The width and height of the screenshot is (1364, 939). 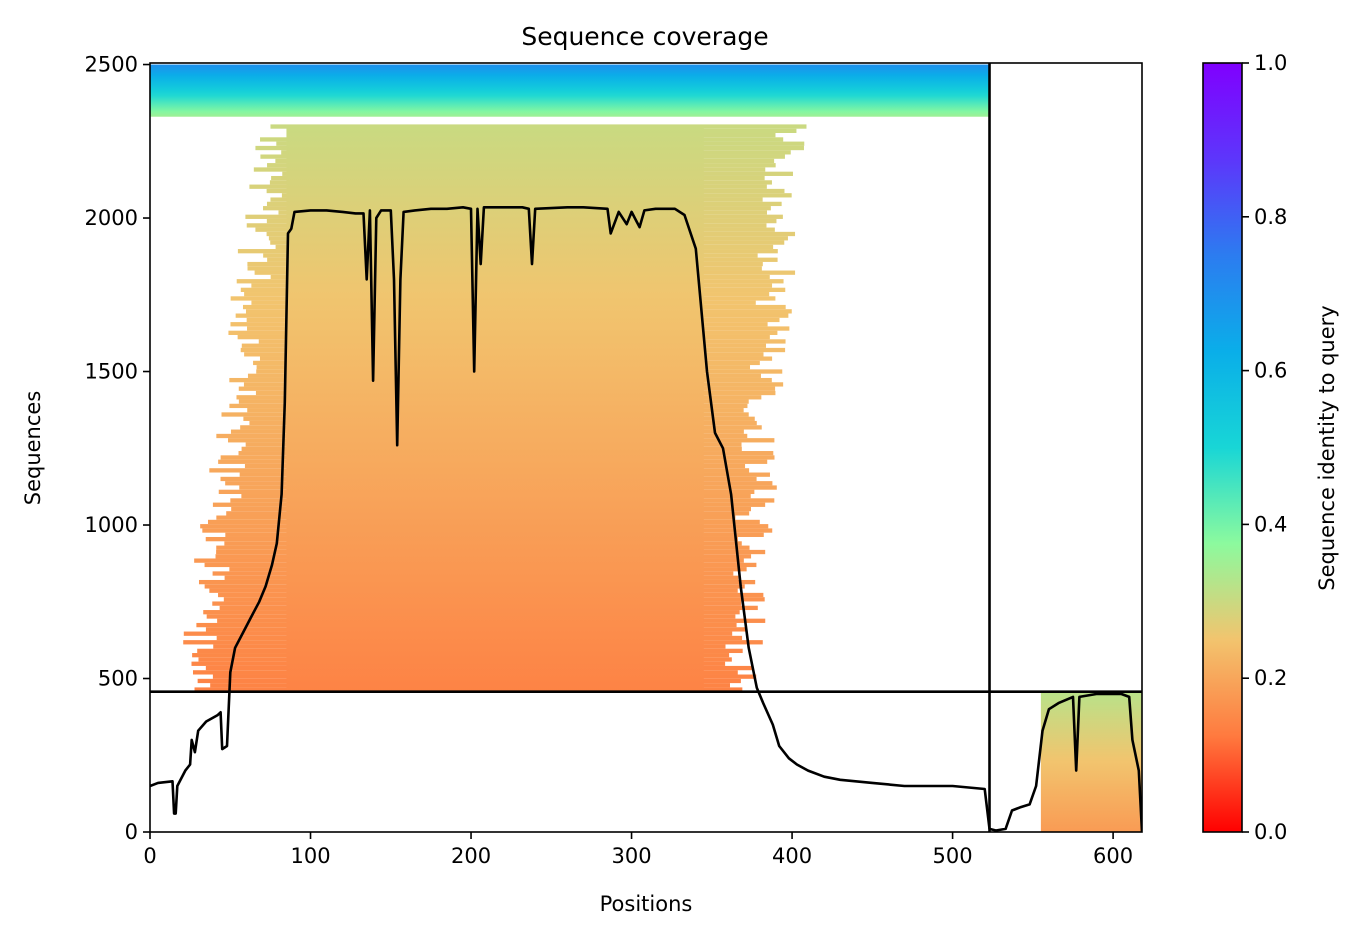 I want to click on colorbar-frame, so click(x=1222, y=447).